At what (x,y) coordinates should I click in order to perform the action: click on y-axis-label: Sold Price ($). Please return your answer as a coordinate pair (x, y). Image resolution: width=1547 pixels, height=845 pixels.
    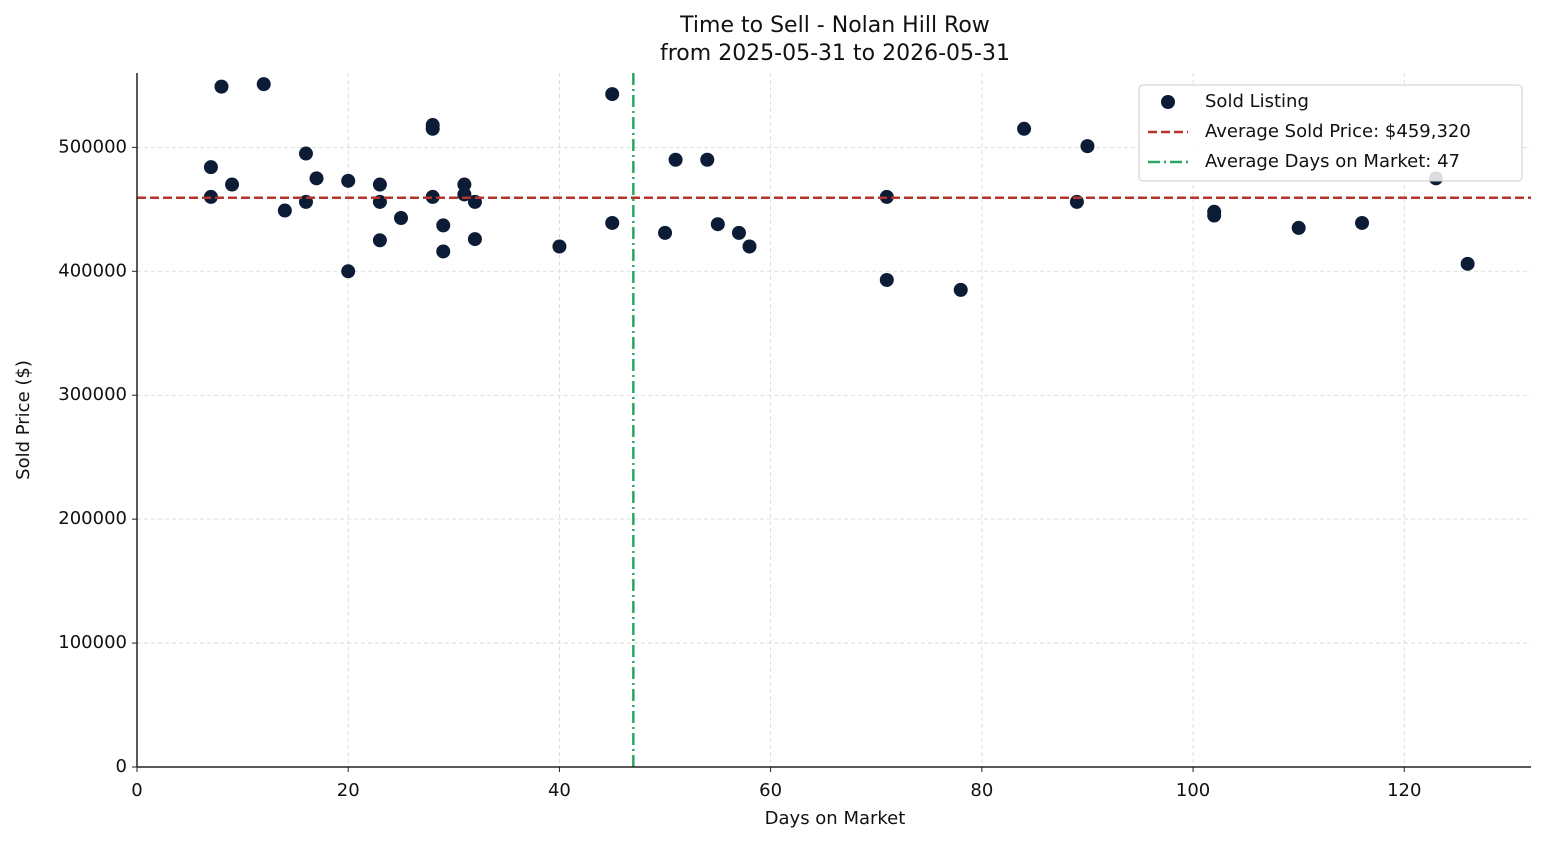
    Looking at the image, I should click on (23, 420).